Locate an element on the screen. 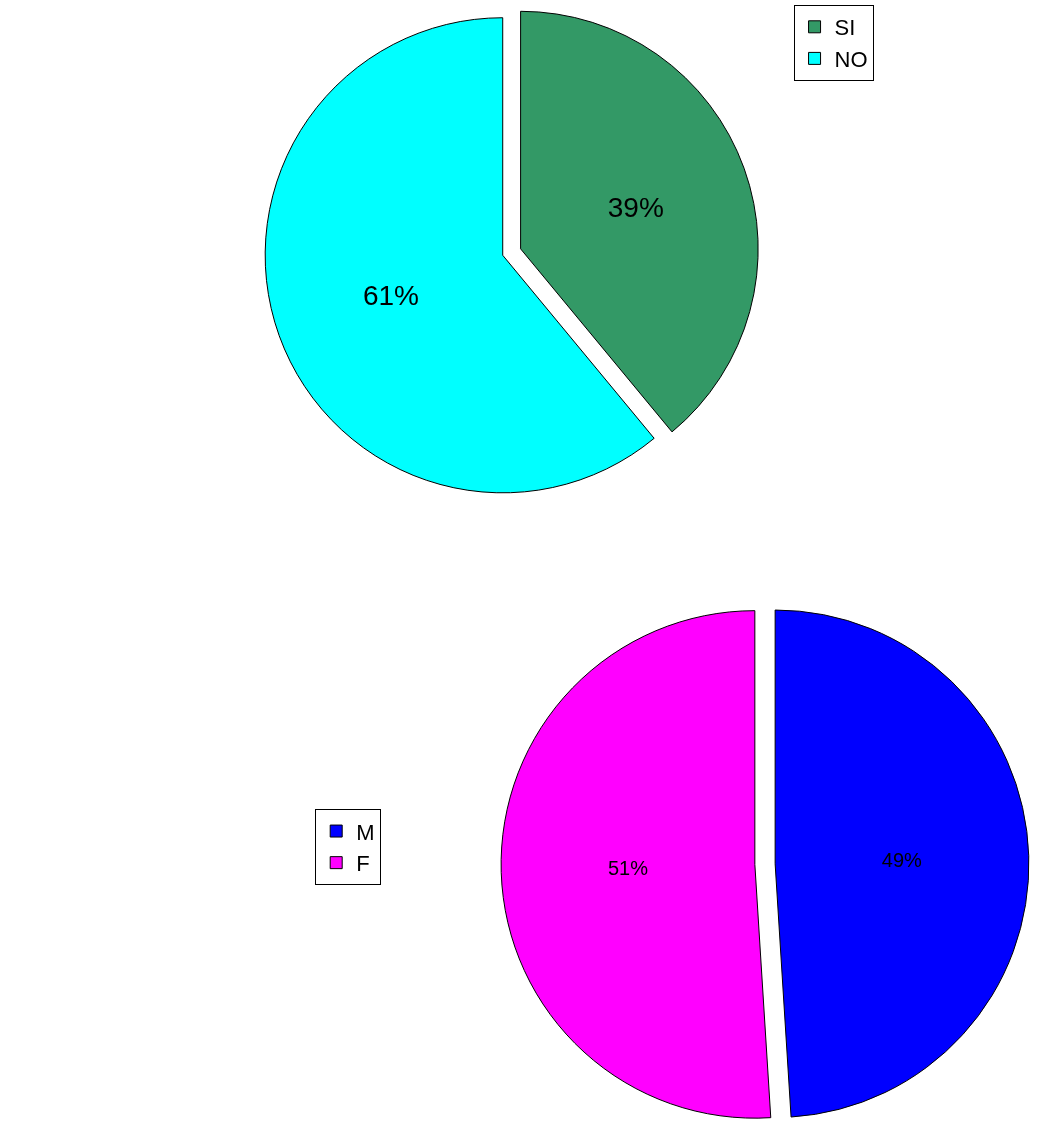 This screenshot has width=1044, height=1133. data-label: 39% is located at coordinates (635, 207).